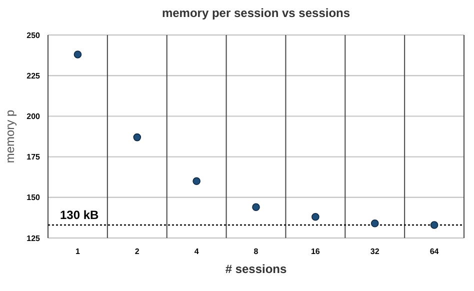 The width and height of the screenshot is (474, 291). Describe the element at coordinates (256, 13) in the screenshot. I see `chart-title: memory per session vs sessions` at that location.